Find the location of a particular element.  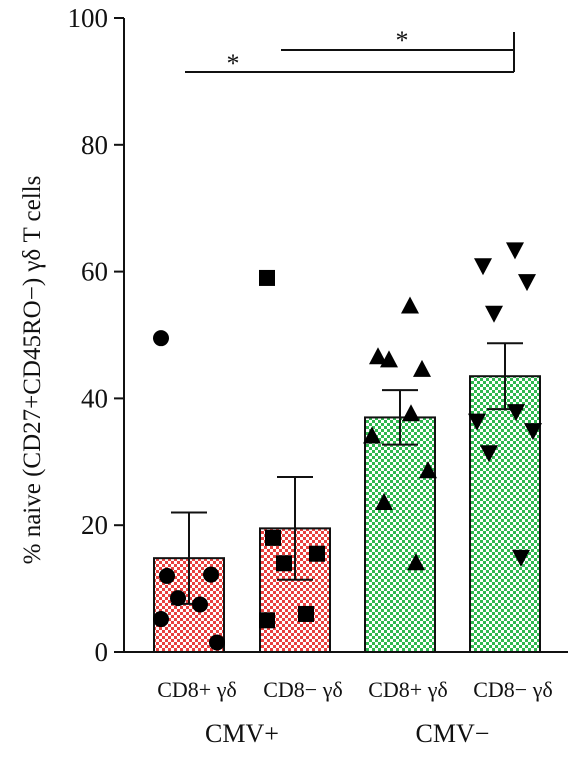

y-tick-label: 40 is located at coordinates (94, 398).